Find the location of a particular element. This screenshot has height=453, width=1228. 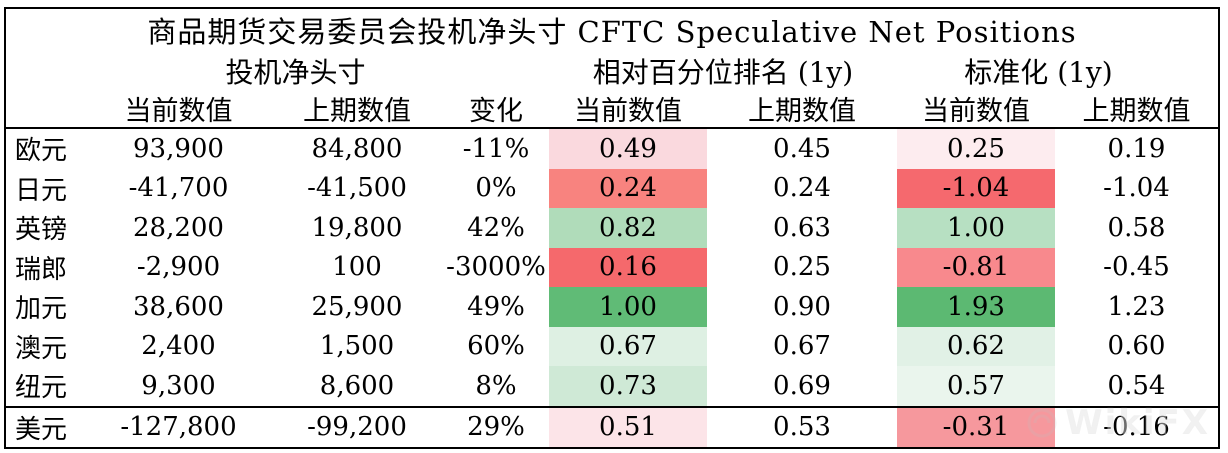

group-header-net-positions: 投机净头寸 is located at coordinates (295, 72).